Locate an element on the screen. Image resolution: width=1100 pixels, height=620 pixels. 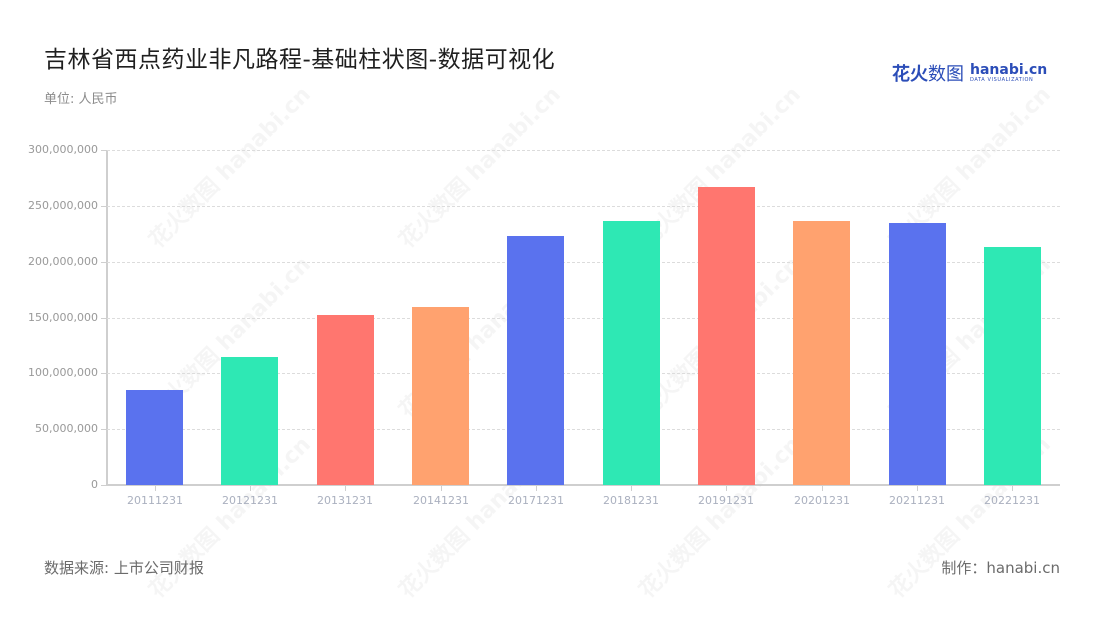
x-axis-line is located at coordinates (583, 485).